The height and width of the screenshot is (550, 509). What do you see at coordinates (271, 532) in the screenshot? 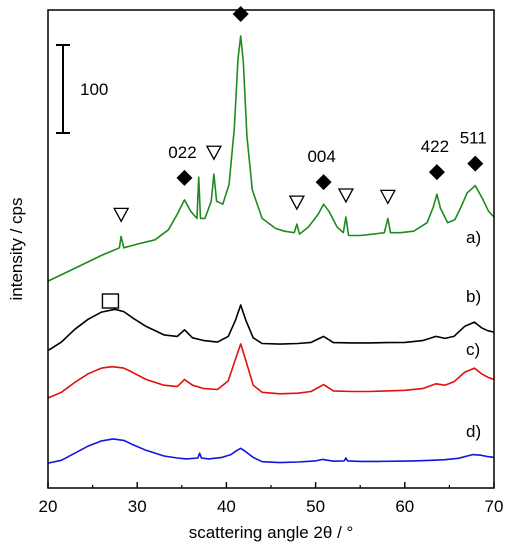
I see `x-axis-label: scattering angle 2θ / °` at bounding box center [271, 532].